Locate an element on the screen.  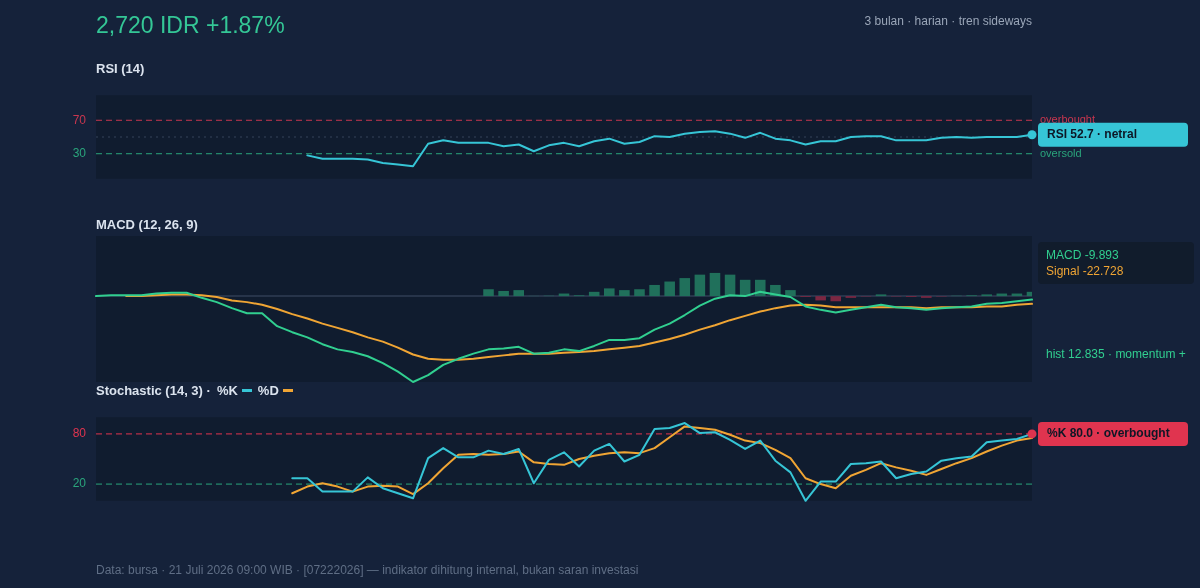
chart-title: MACD (12, 26, 9) is located at coordinates (147, 224).